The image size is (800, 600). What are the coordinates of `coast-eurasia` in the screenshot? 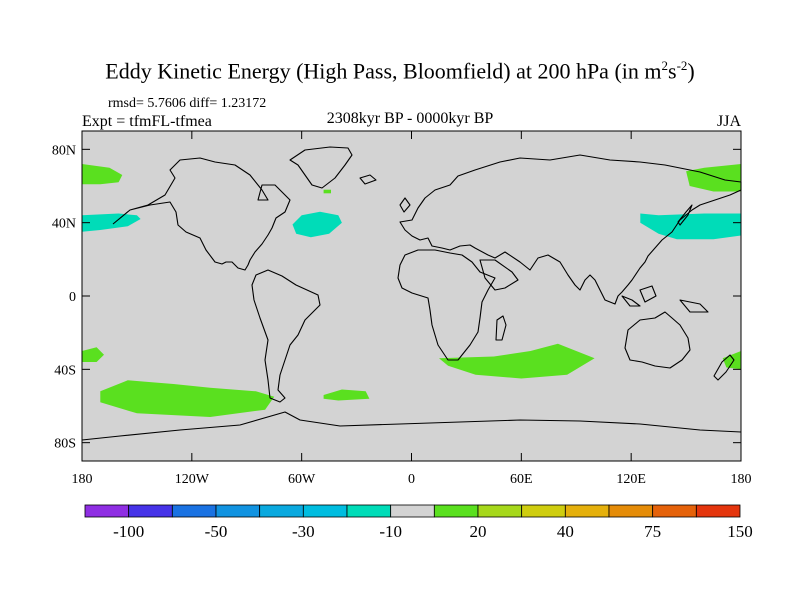 It's located at (570, 229).